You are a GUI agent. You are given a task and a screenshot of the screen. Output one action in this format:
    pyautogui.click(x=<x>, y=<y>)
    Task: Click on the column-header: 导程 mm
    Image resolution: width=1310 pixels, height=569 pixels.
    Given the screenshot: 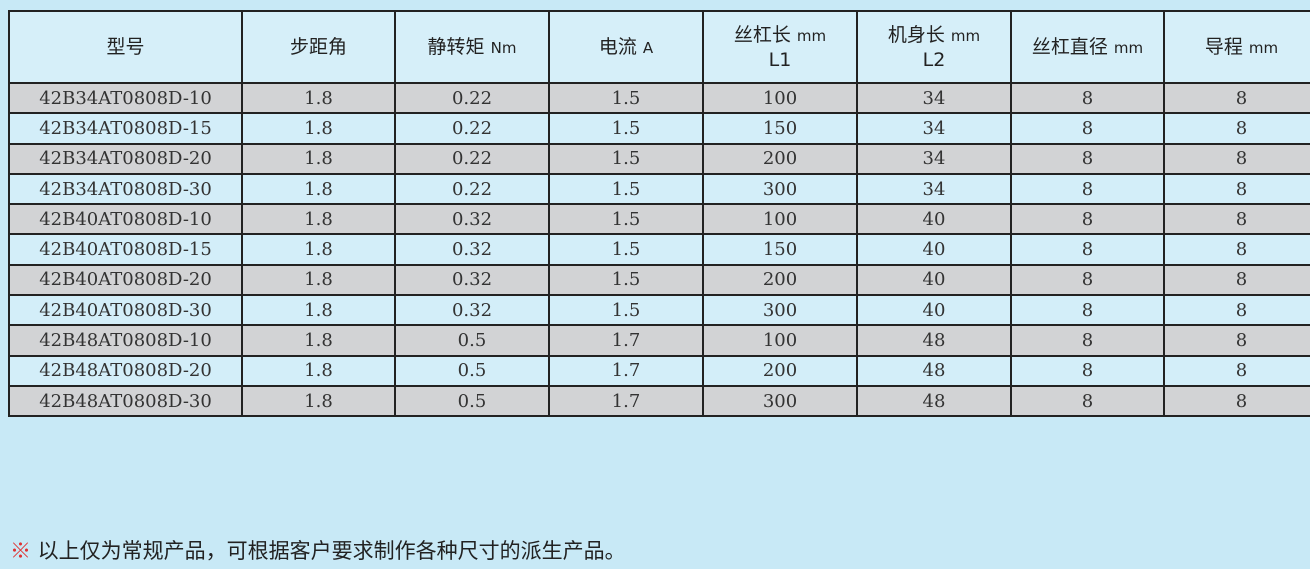 What is the action you would take?
    pyautogui.click(x=1236, y=47)
    